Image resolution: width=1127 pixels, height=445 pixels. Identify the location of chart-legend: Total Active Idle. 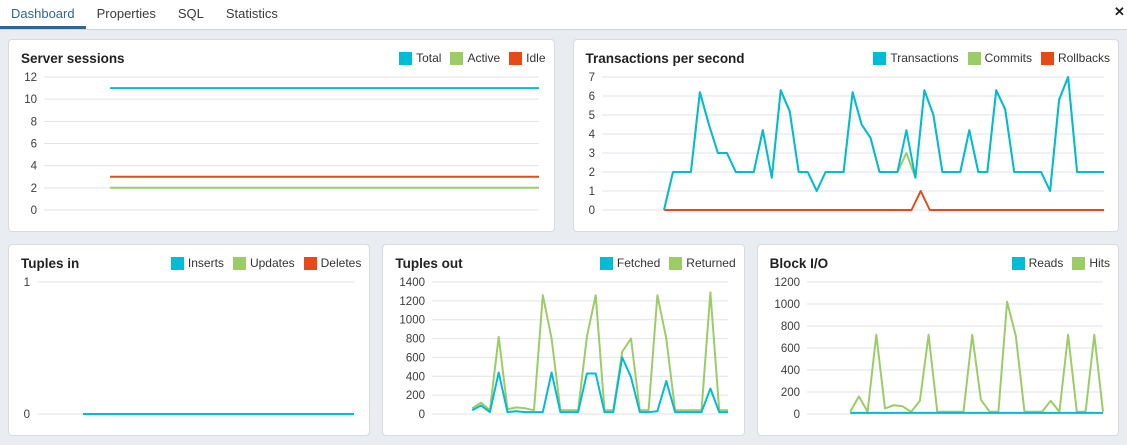
(472, 58).